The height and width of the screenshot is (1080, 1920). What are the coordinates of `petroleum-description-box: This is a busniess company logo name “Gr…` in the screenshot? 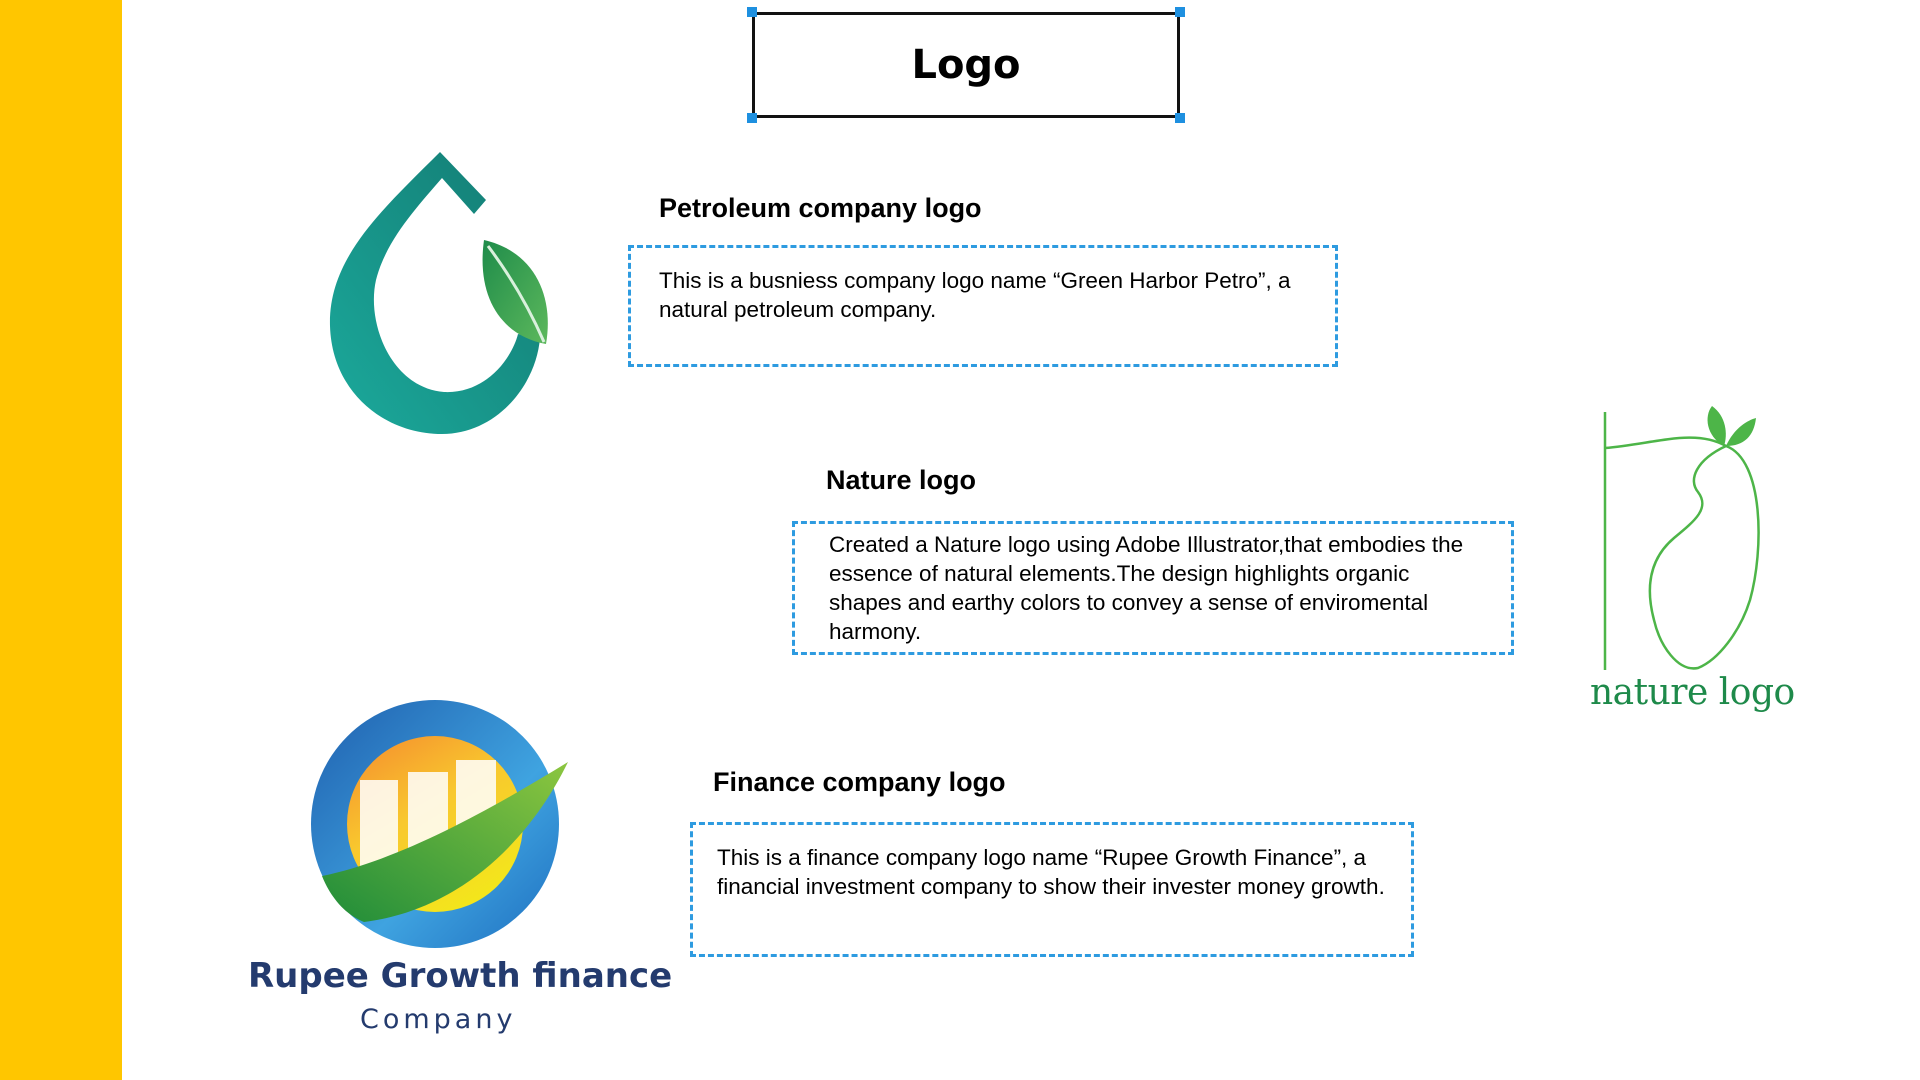 It's located at (983, 306).